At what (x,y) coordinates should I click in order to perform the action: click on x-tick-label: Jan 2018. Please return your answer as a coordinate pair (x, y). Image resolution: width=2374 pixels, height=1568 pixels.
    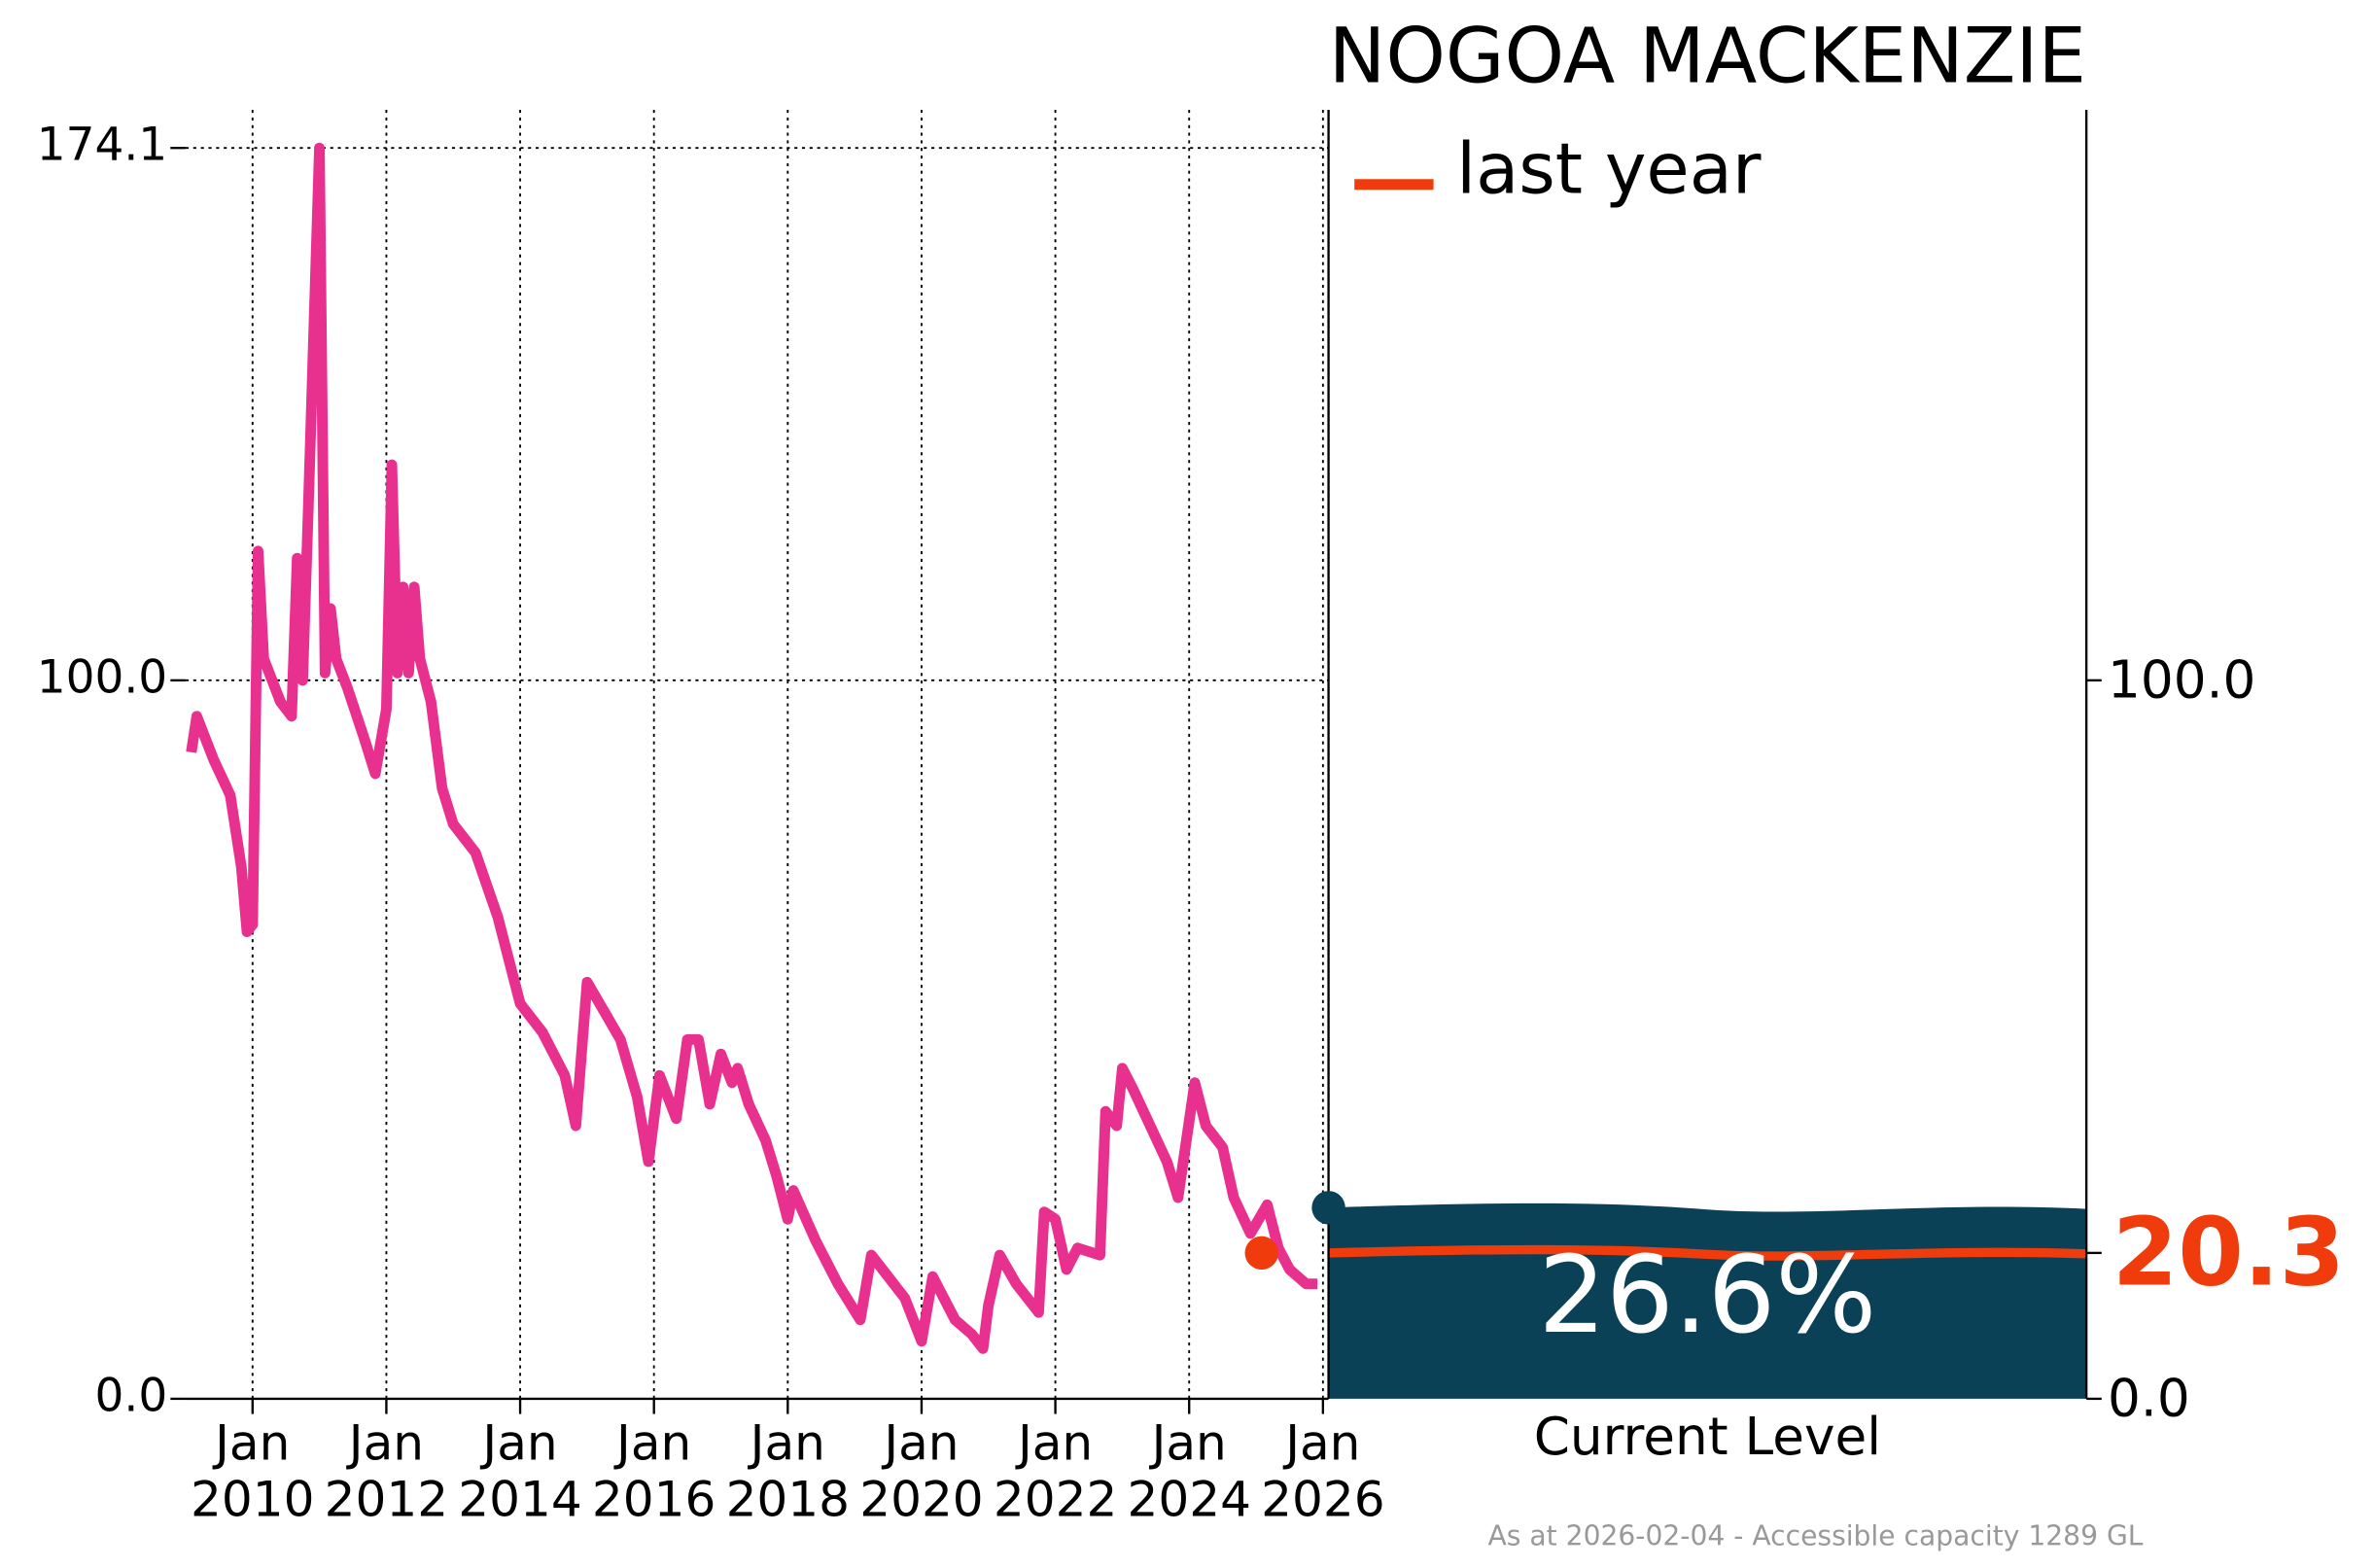
    Looking at the image, I should click on (788, 1471).